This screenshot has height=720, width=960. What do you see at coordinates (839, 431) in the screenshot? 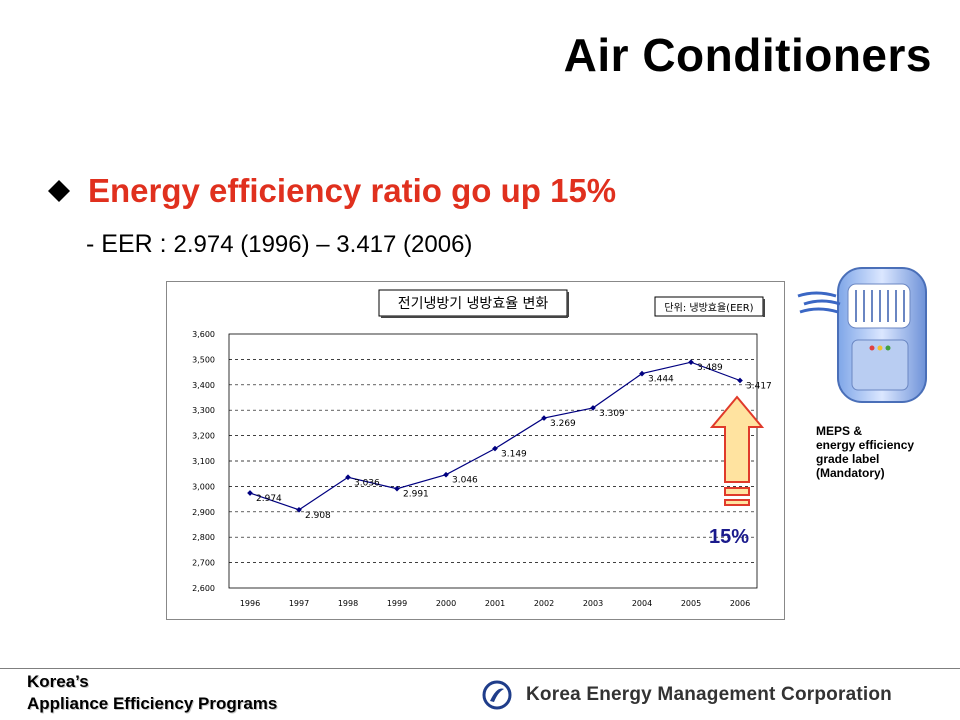
I see `meps-line: MEPS &` at bounding box center [839, 431].